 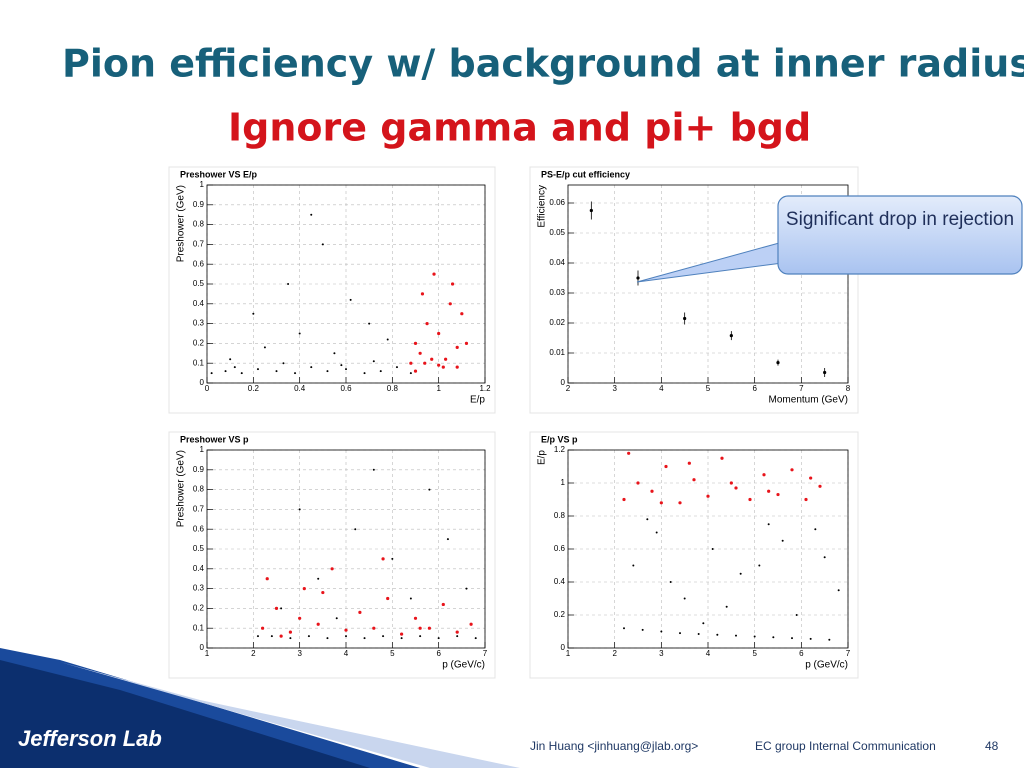 What do you see at coordinates (90, 738) in the screenshot?
I see `logo: Jefferson Lab` at bounding box center [90, 738].